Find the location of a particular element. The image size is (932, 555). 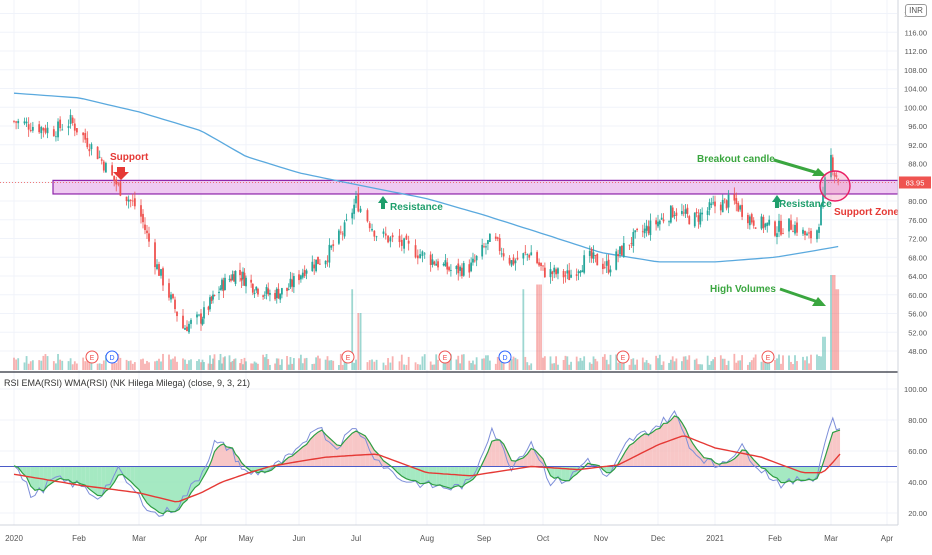

price-tick-label: 80.00 is located at coordinates (917, 201).